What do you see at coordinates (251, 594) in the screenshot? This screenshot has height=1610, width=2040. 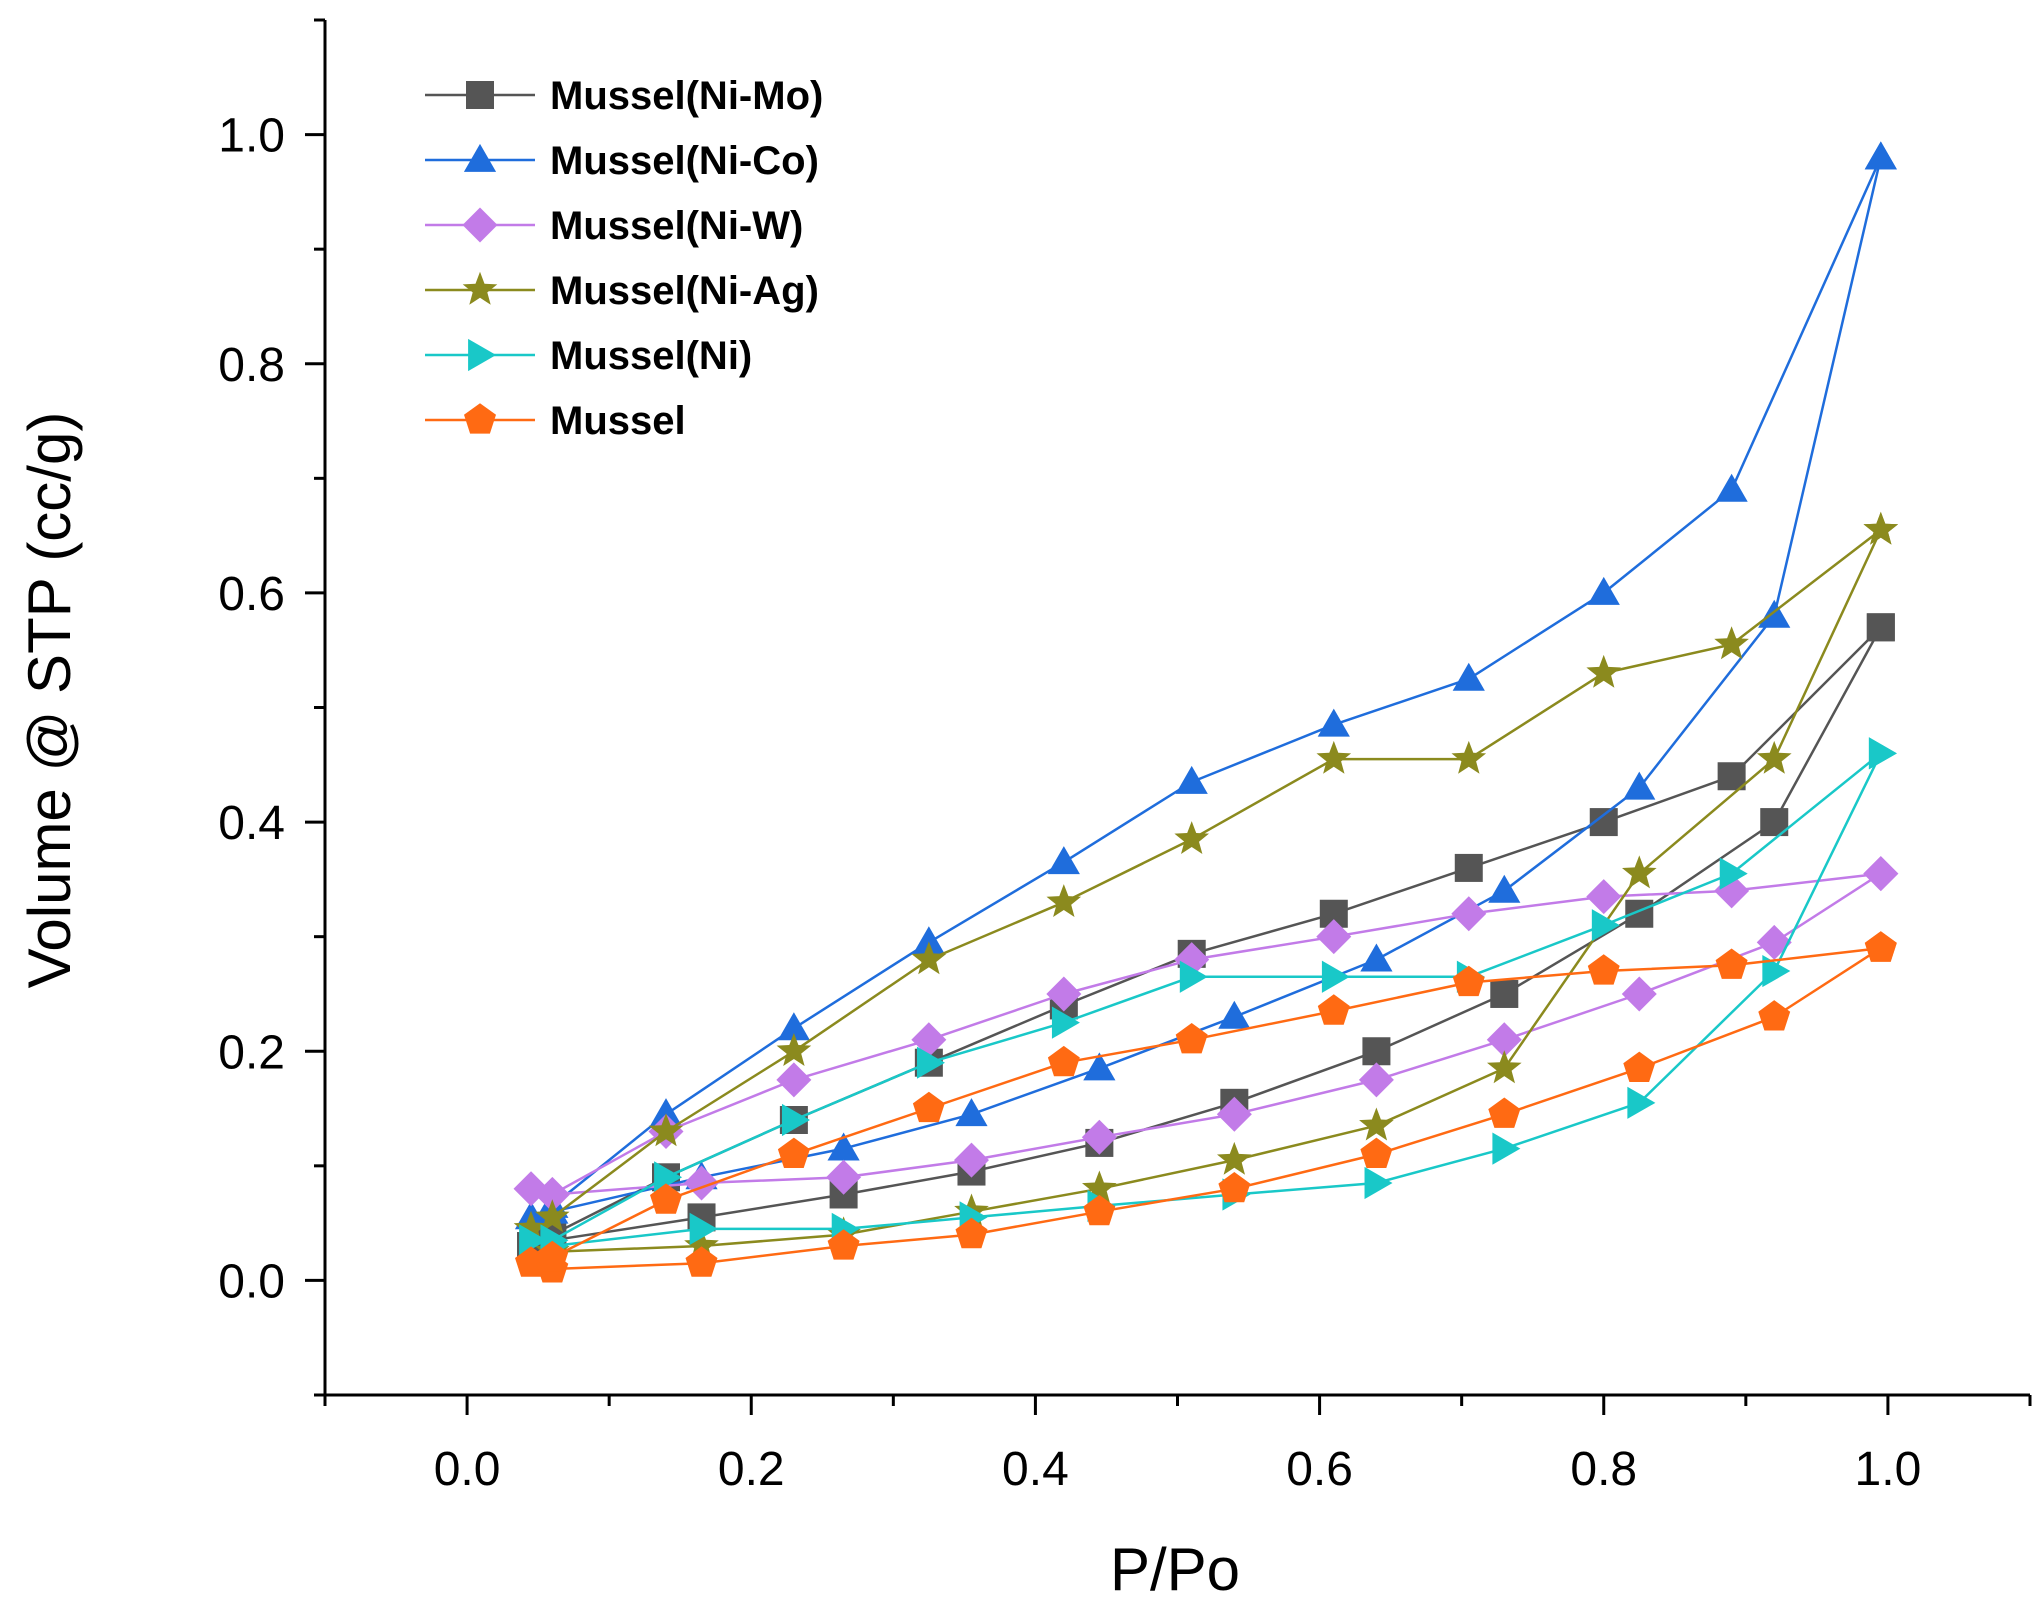 I see `y-tick-label: 0.6` at bounding box center [251, 594].